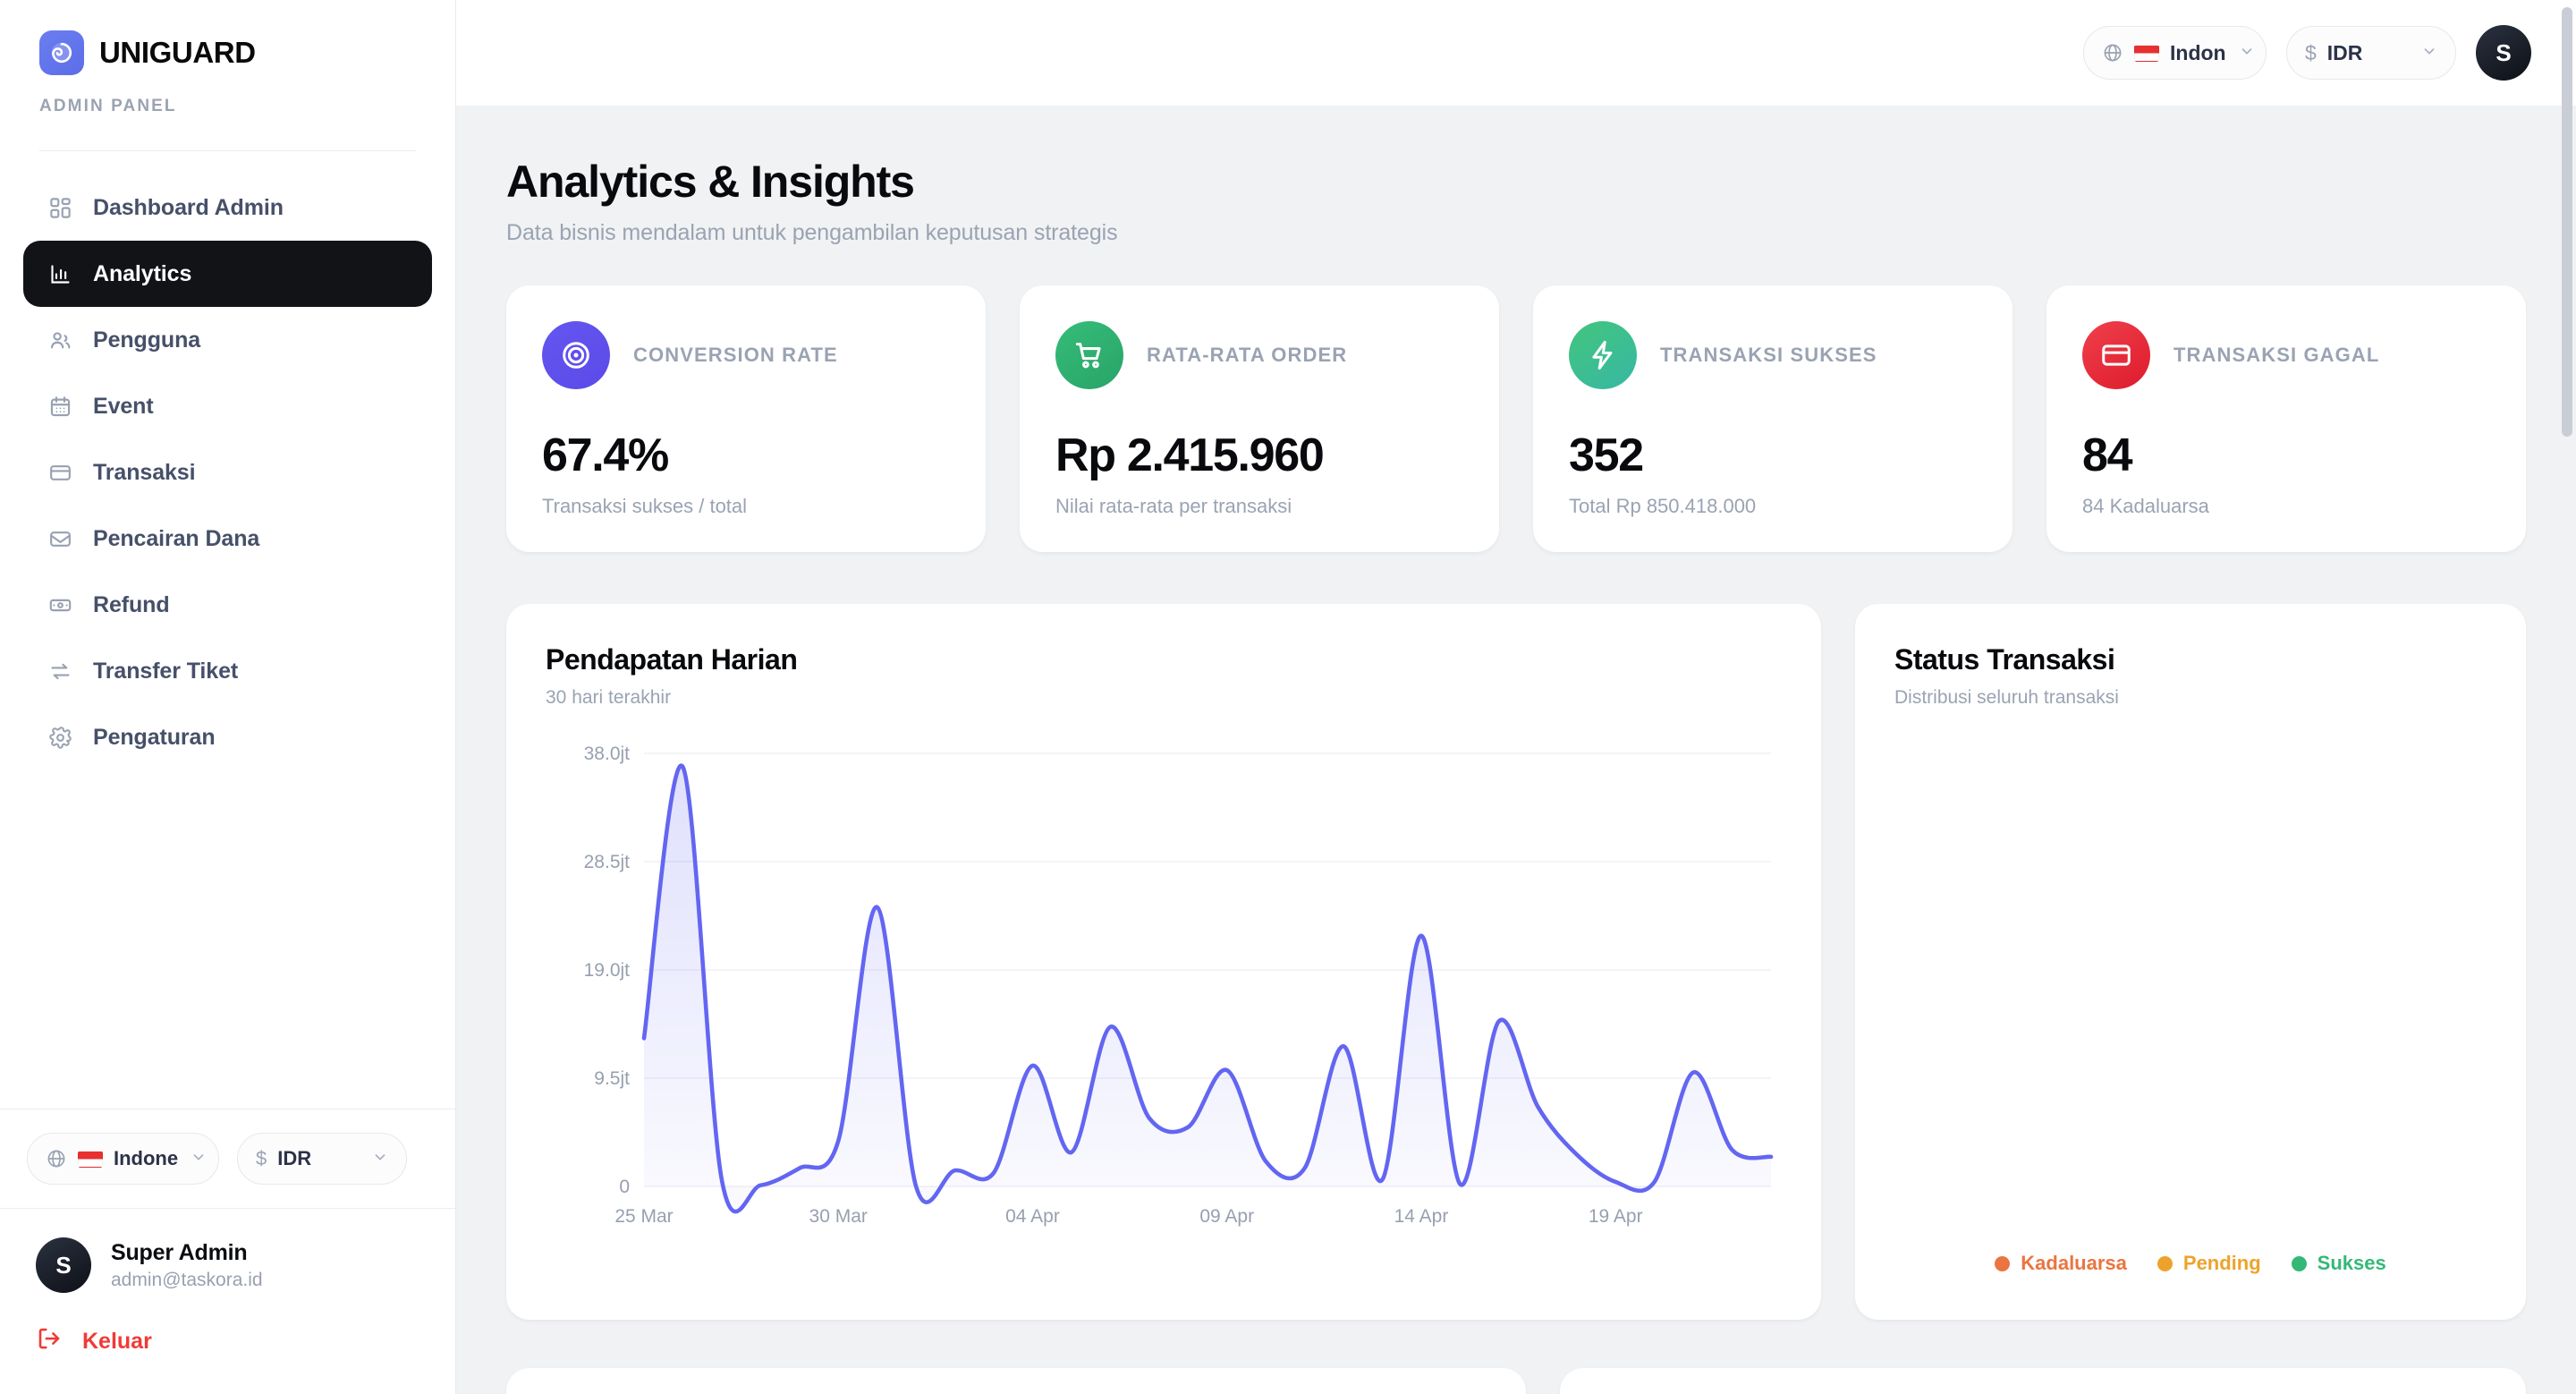 Image resolution: width=2576 pixels, height=1394 pixels. Describe the element at coordinates (227, 406) in the screenshot. I see `sidebar-item-event: Event` at that location.